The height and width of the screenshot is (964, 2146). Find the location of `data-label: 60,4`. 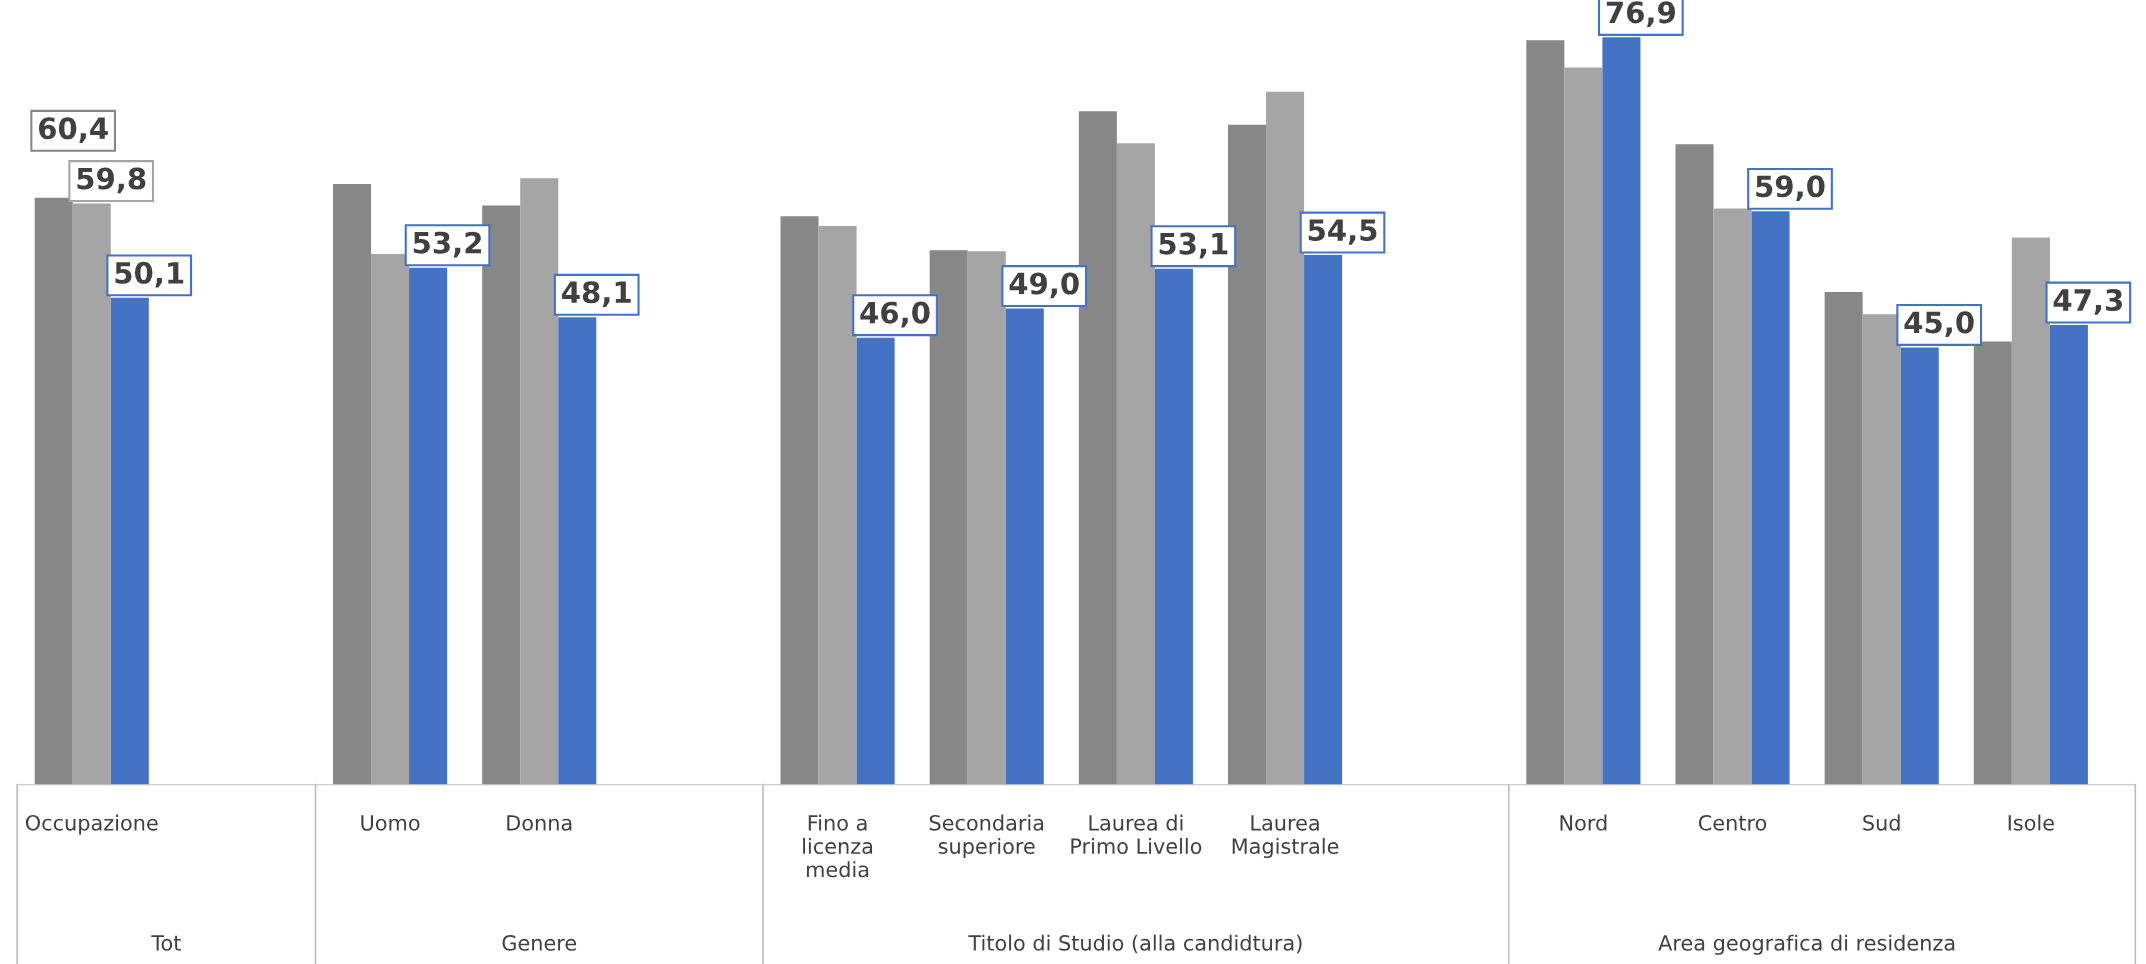

data-label: 60,4 is located at coordinates (73, 130).